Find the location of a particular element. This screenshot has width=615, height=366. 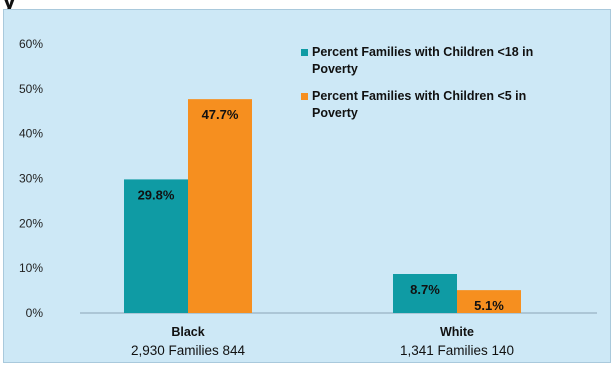

data-label: 5.1% is located at coordinates (489, 305).